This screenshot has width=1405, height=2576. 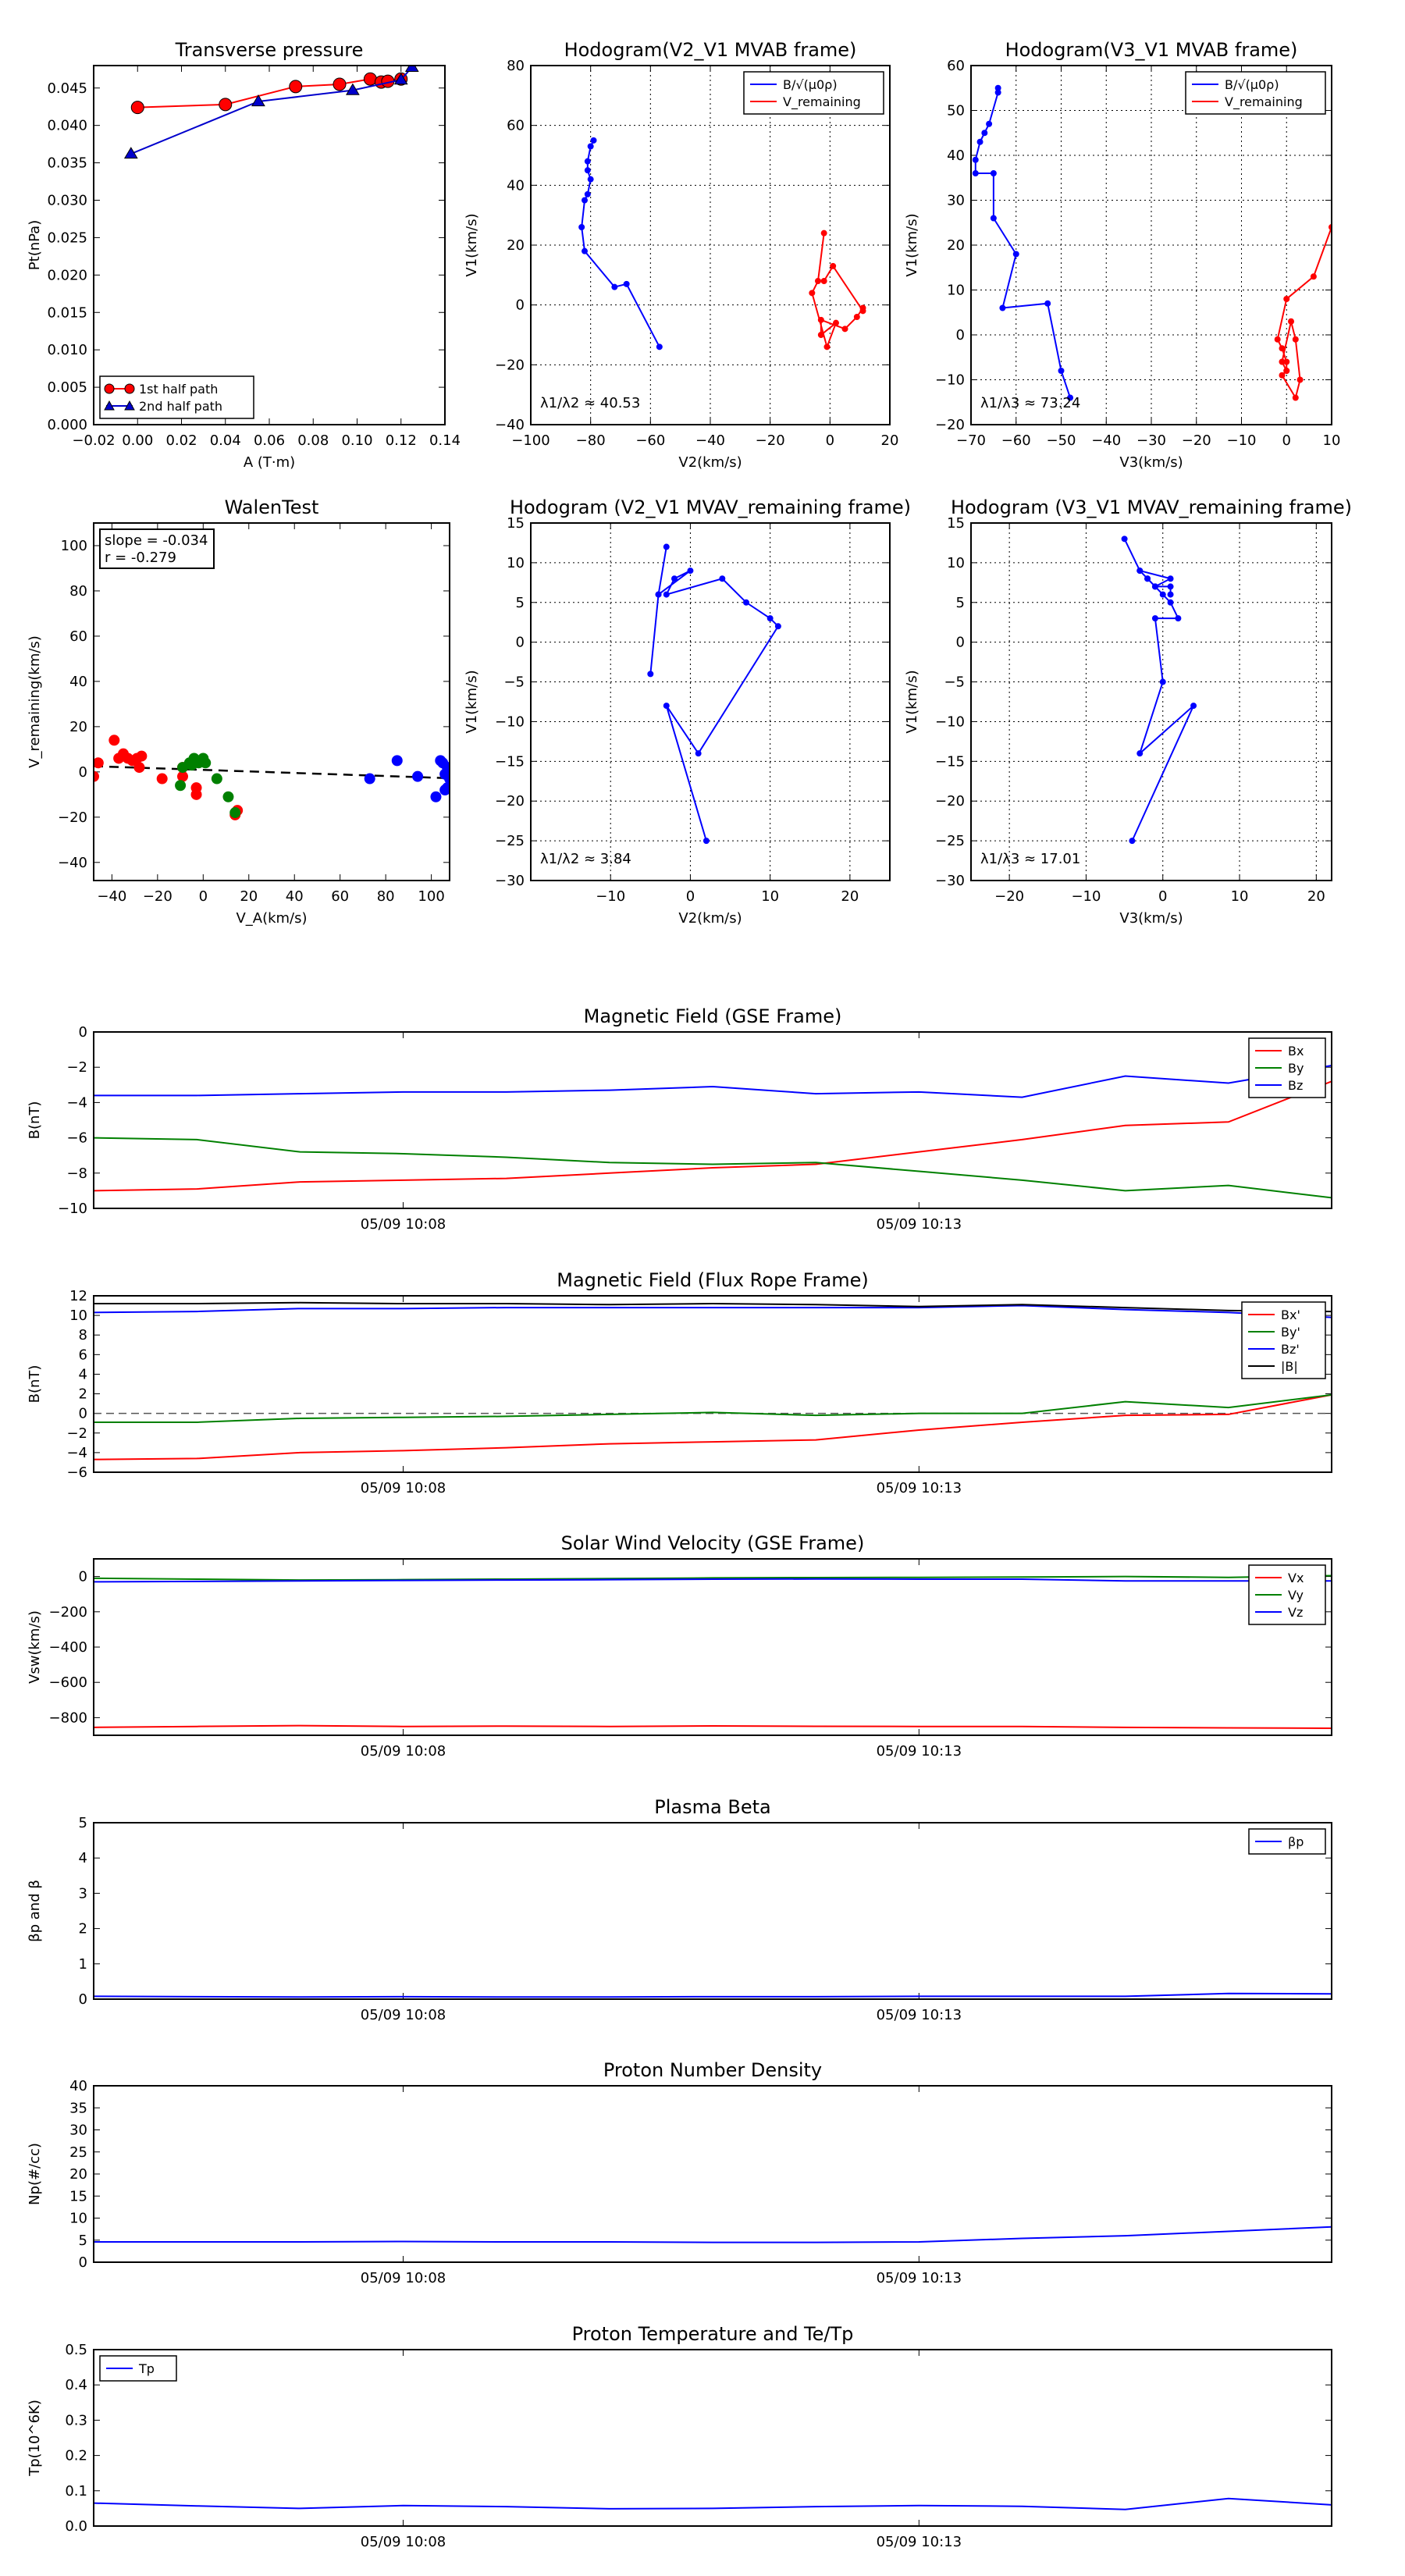 What do you see at coordinates (76, 1067) in the screenshot?
I see `y-tick-label: −2` at bounding box center [76, 1067].